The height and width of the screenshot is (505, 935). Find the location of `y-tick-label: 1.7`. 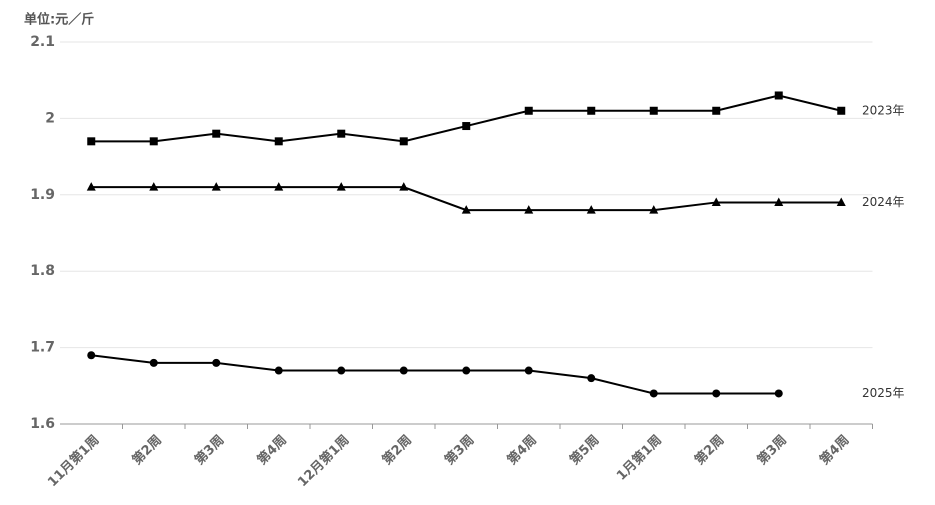

y-tick-label: 1.7 is located at coordinates (42, 348).